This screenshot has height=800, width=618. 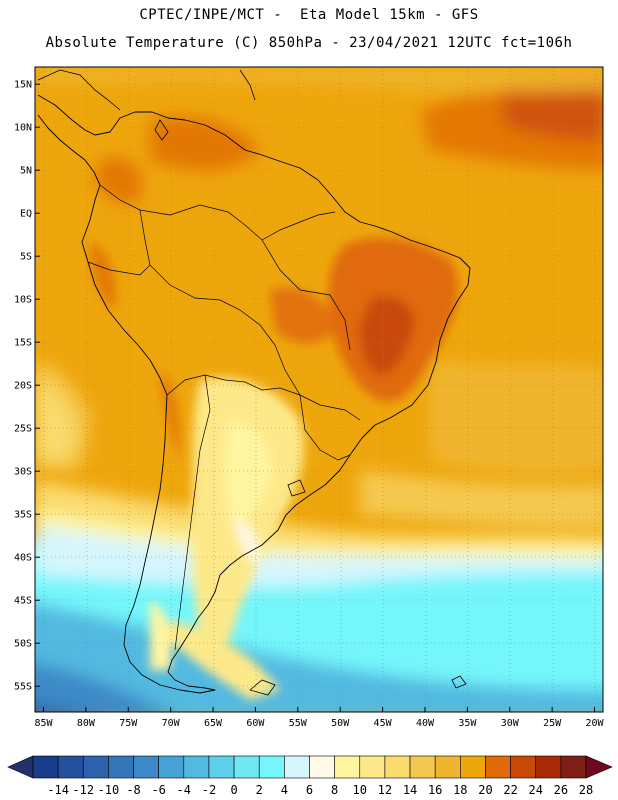 What do you see at coordinates (133, 790) in the screenshot?
I see `colorbar-label: -8` at bounding box center [133, 790].